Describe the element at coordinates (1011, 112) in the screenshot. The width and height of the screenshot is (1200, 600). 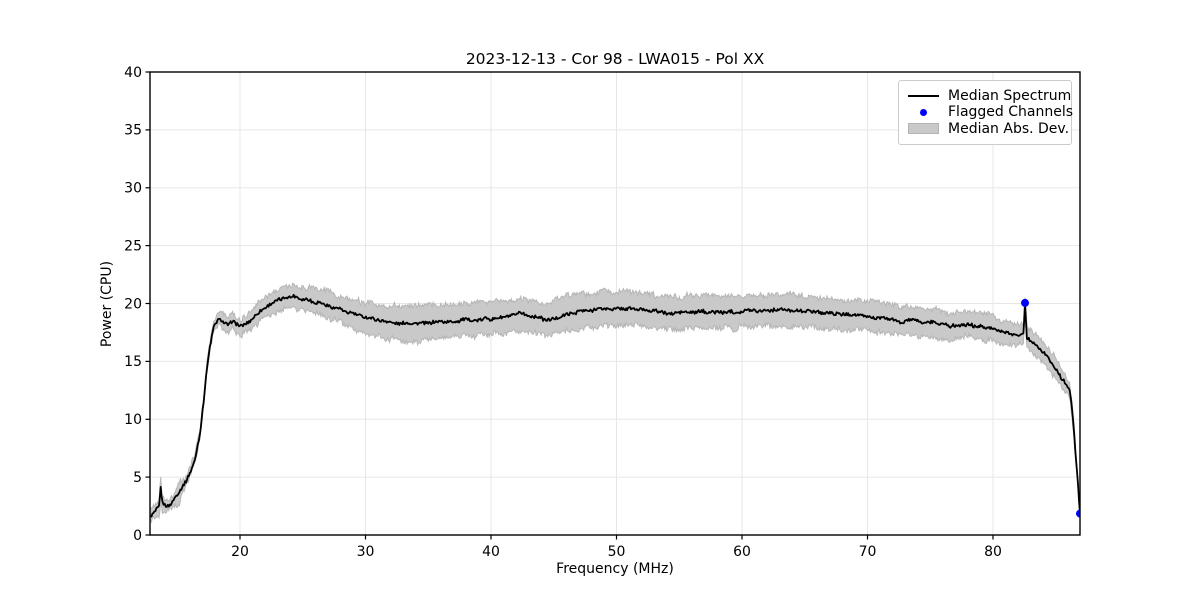
I see `legend-label-flagged-channels: Flagged Channels` at that location.